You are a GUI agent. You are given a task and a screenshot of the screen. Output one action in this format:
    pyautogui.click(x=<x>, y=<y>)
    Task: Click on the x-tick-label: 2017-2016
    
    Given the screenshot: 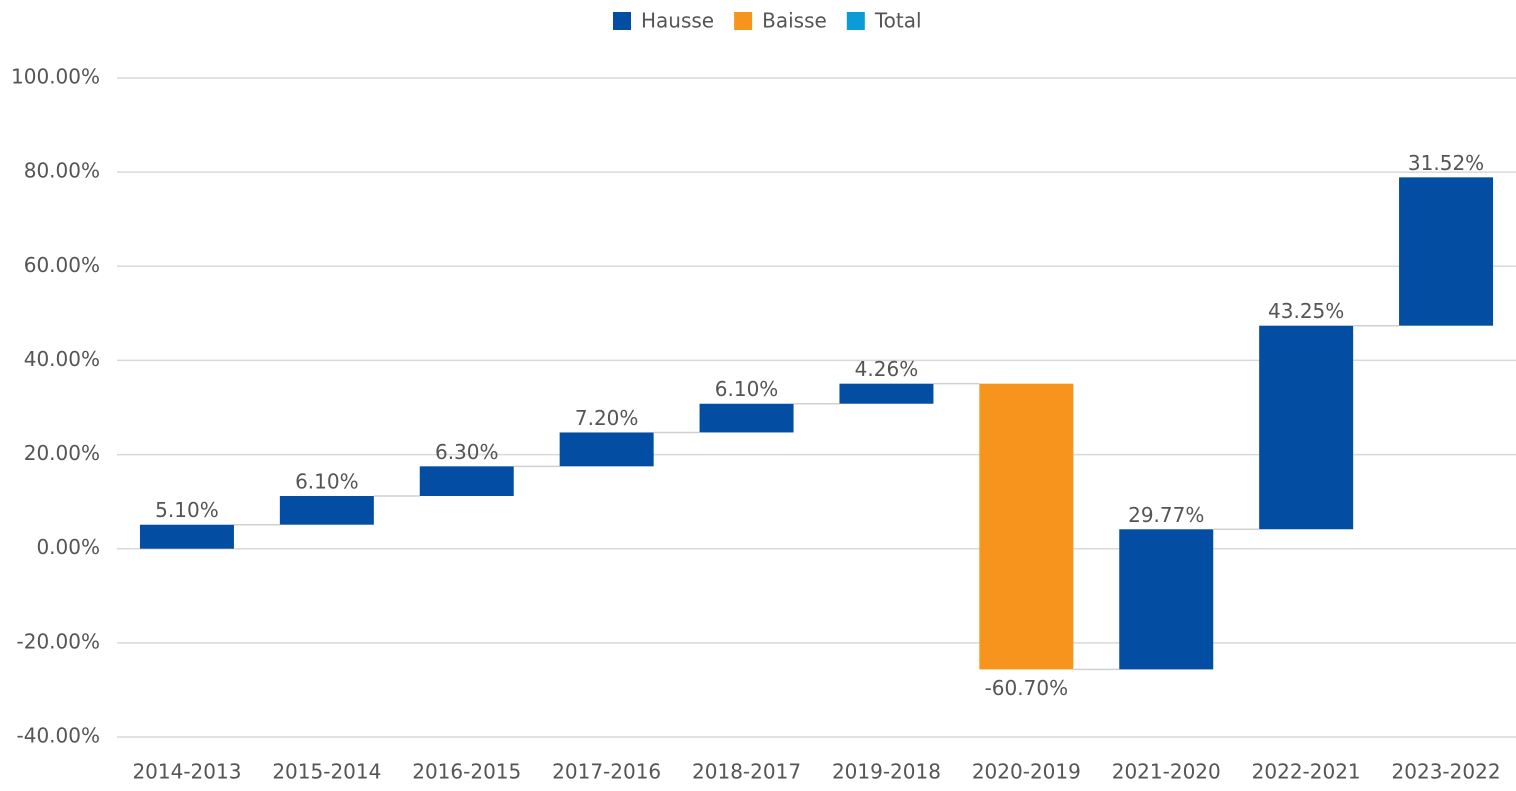 What is the action you would take?
    pyautogui.click(x=606, y=772)
    